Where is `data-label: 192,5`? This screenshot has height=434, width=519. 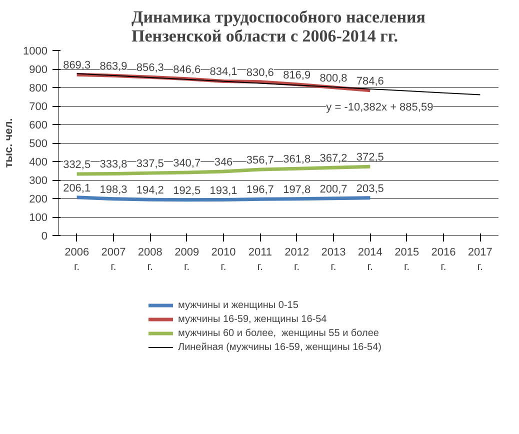
data-label: 192,5 is located at coordinates (187, 190).